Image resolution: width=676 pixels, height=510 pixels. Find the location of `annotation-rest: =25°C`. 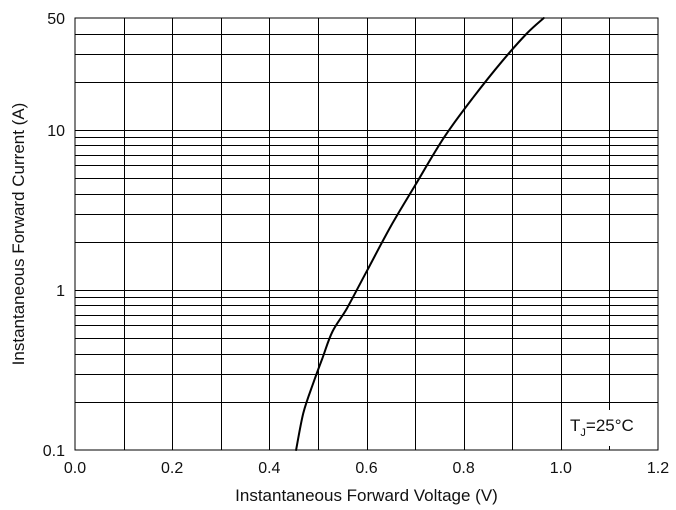

annotation-rest: =25°C is located at coordinates (610, 425).